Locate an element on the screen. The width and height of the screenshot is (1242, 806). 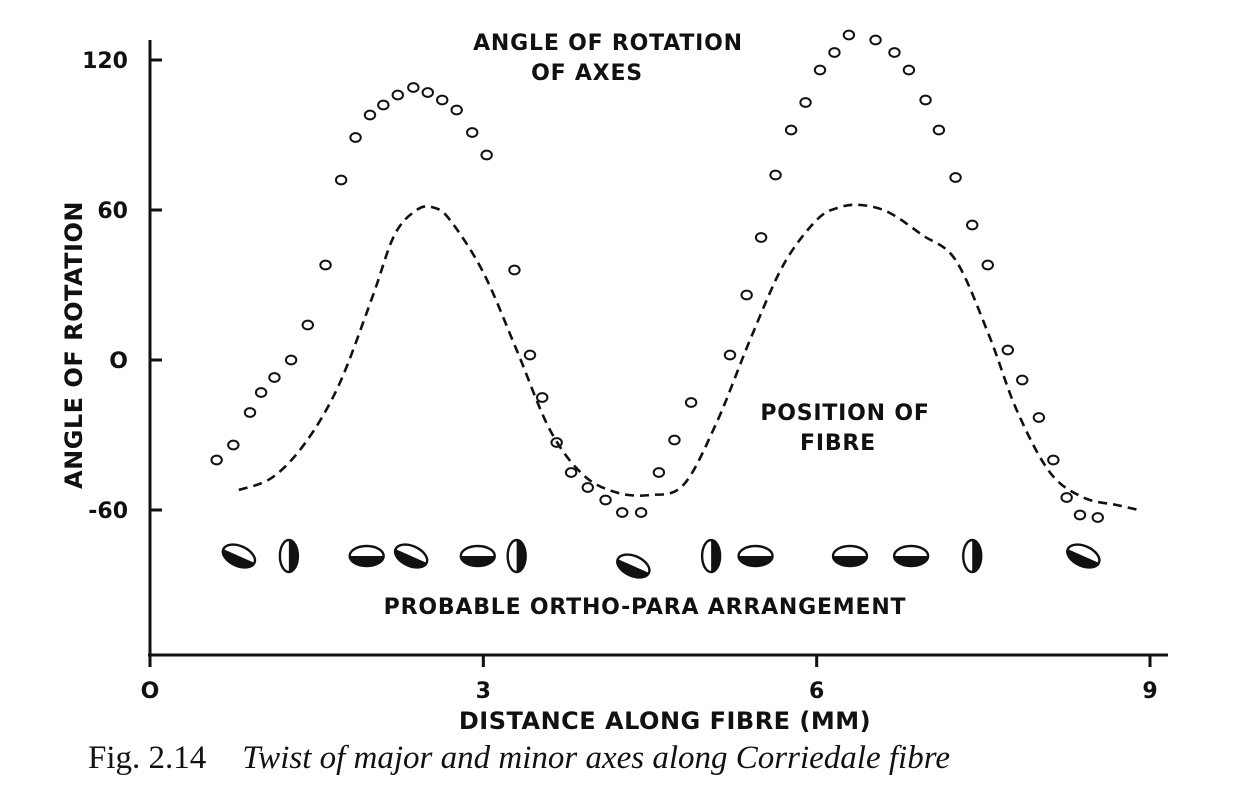
caption-number: Fig. 2.14 is located at coordinates (147, 758).